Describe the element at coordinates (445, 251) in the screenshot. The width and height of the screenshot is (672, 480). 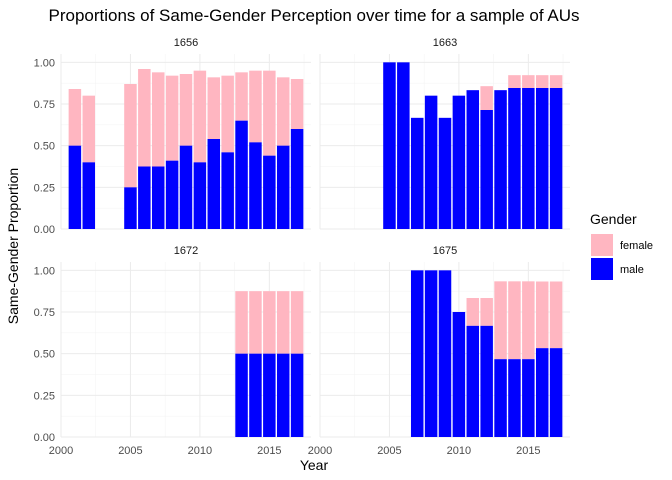
I see `facet-strip-label: 1675` at that location.